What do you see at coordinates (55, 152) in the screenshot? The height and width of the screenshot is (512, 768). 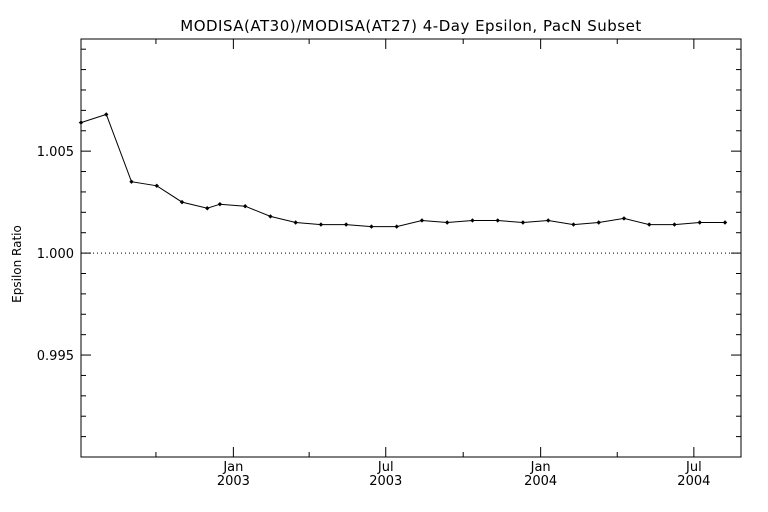 I see `y-tick-label: 1.005` at bounding box center [55, 152].